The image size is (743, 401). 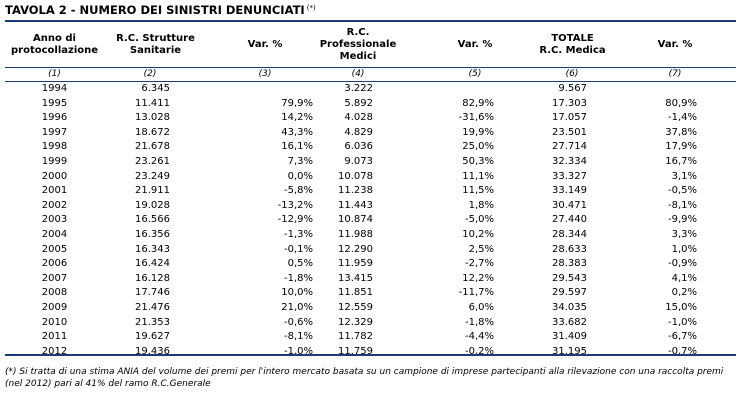 I want to click on column-number: (6), so click(x=572, y=74).